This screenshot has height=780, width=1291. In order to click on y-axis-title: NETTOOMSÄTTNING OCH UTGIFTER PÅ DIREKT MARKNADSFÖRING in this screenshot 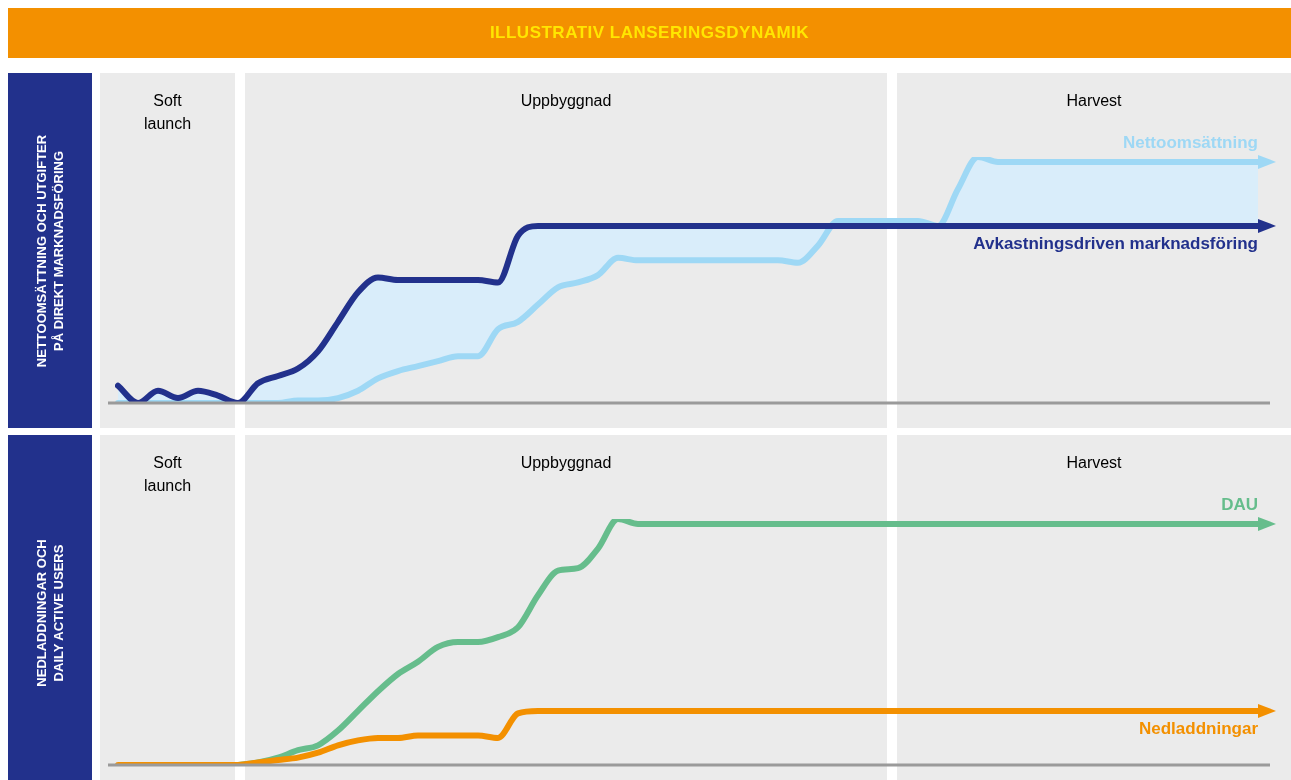, I will do `click(50, 251)`.